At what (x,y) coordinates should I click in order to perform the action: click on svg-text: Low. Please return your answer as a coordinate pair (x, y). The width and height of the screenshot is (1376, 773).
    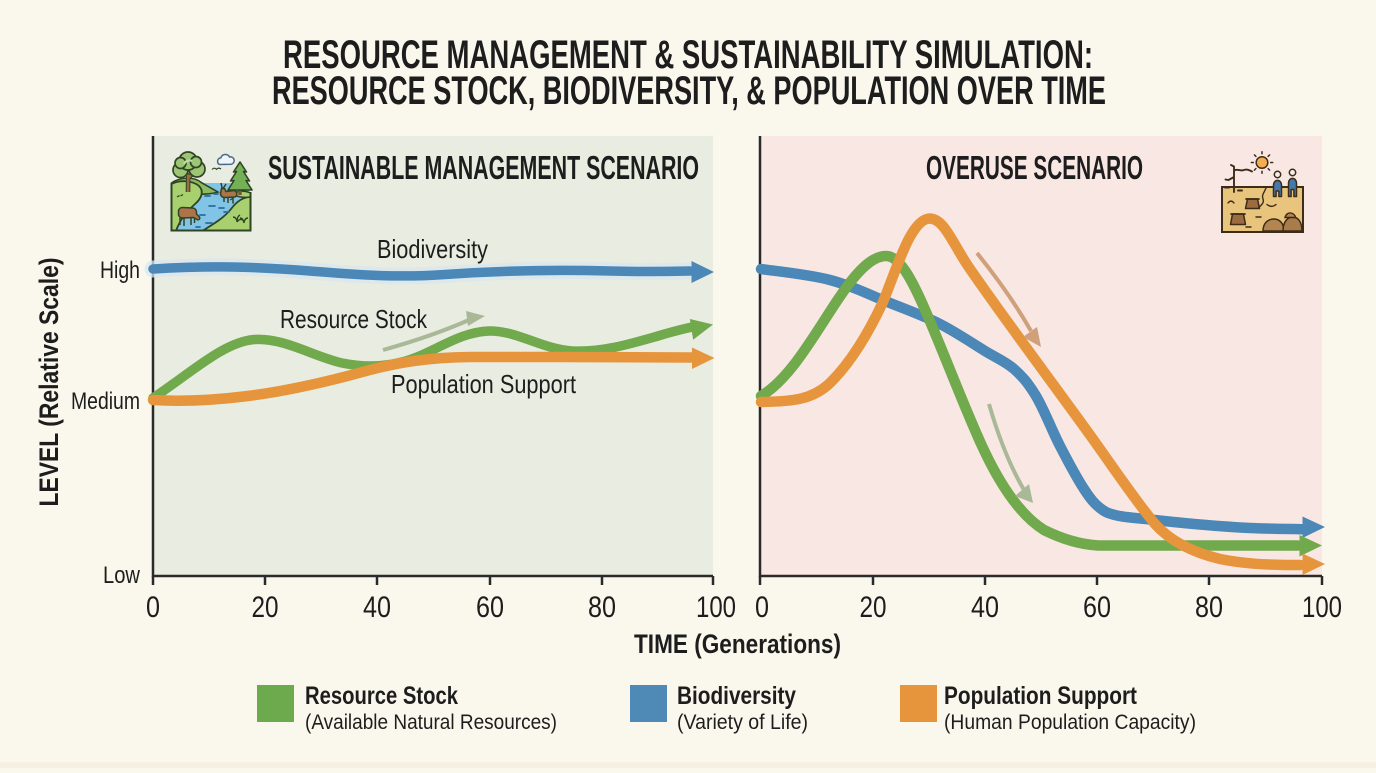
    Looking at the image, I should click on (122, 575).